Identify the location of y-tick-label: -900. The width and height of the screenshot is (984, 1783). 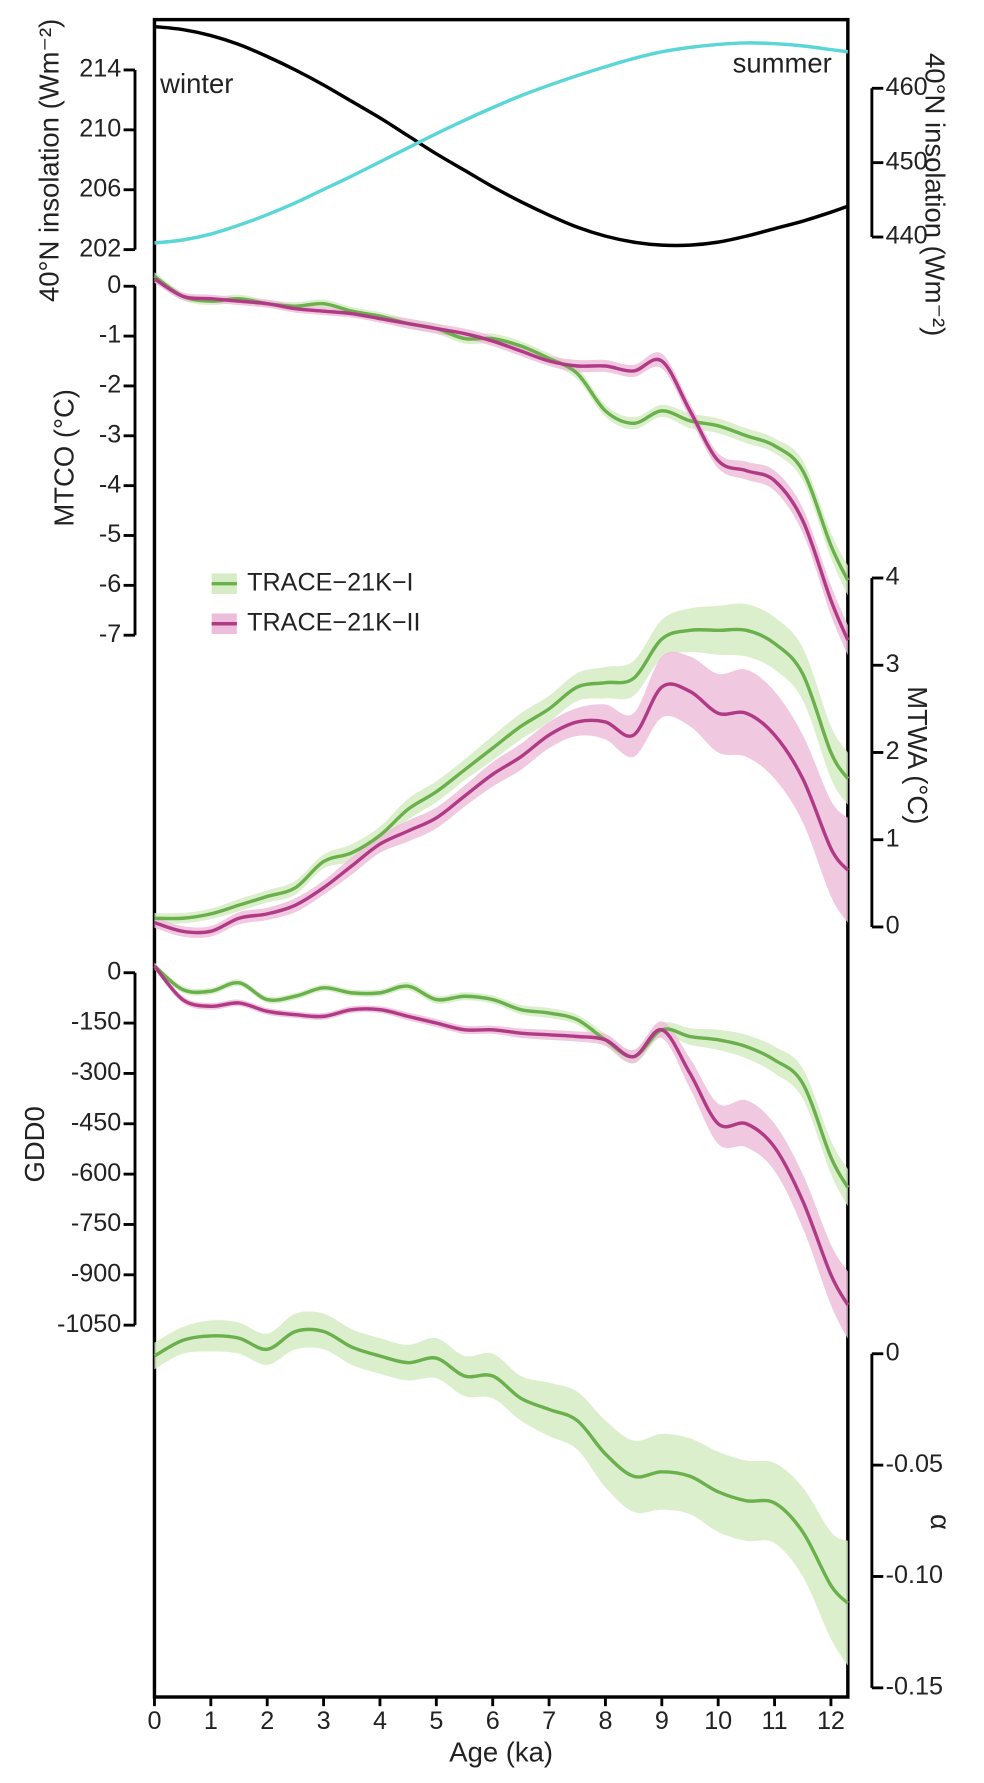
(96, 1273).